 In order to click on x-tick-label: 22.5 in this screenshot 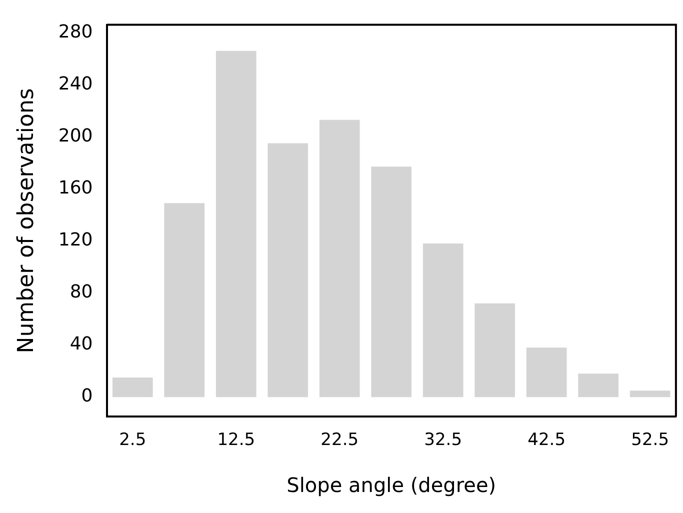, I will do `click(339, 440)`.